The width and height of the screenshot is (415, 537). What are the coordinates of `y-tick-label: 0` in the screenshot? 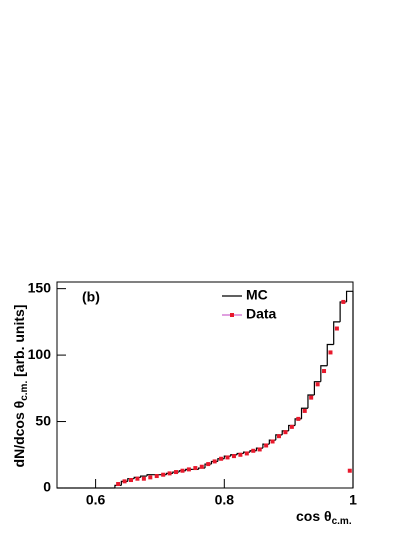 It's located at (47, 487).